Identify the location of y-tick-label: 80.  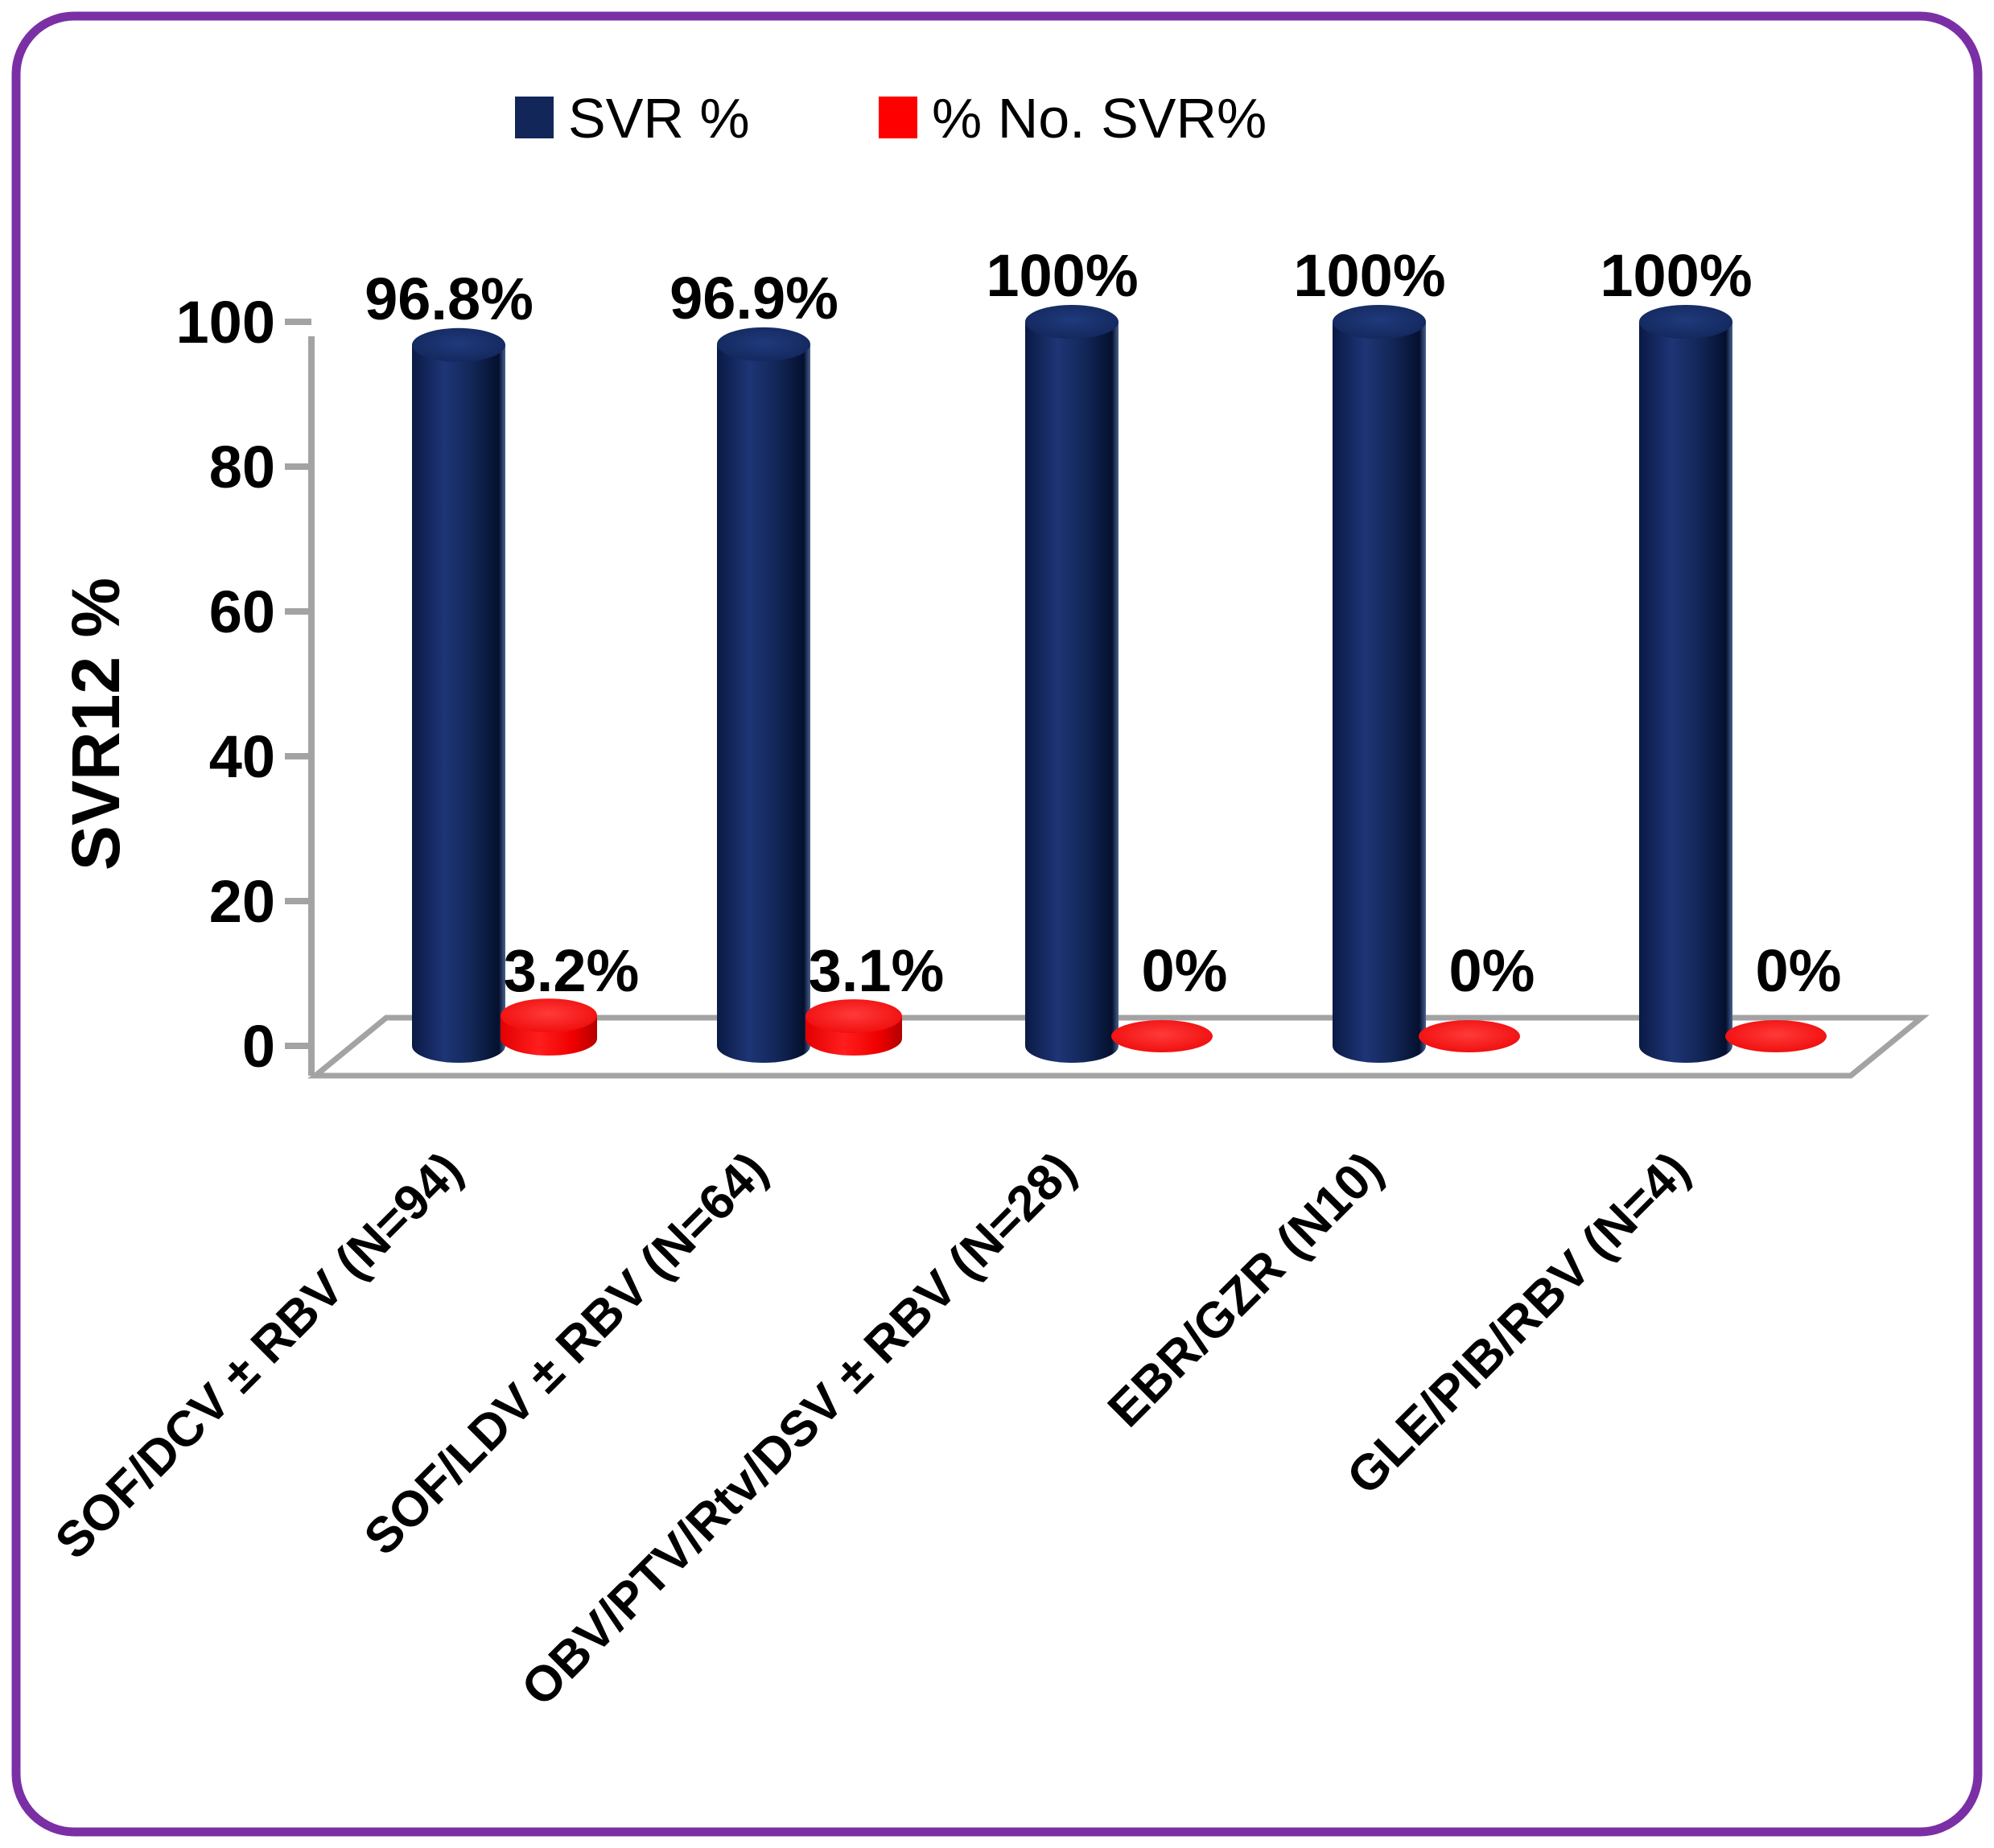
(242, 467).